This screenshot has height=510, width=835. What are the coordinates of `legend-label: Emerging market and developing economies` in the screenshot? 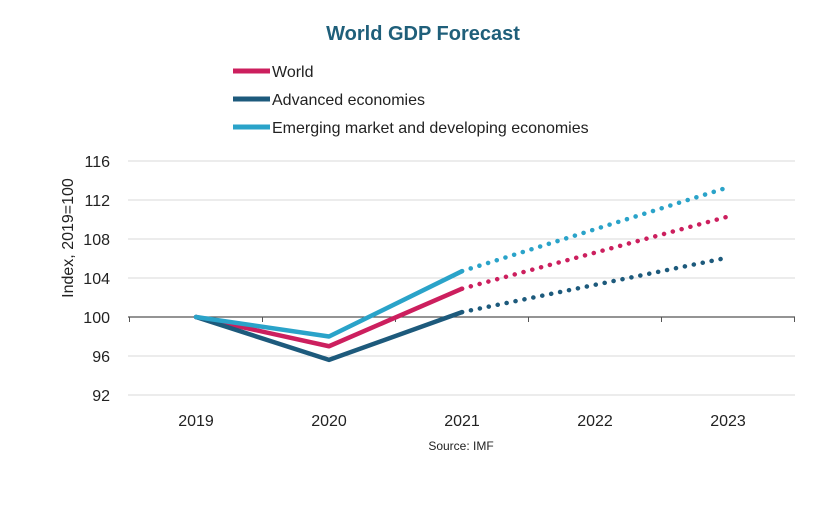 It's located at (430, 128).